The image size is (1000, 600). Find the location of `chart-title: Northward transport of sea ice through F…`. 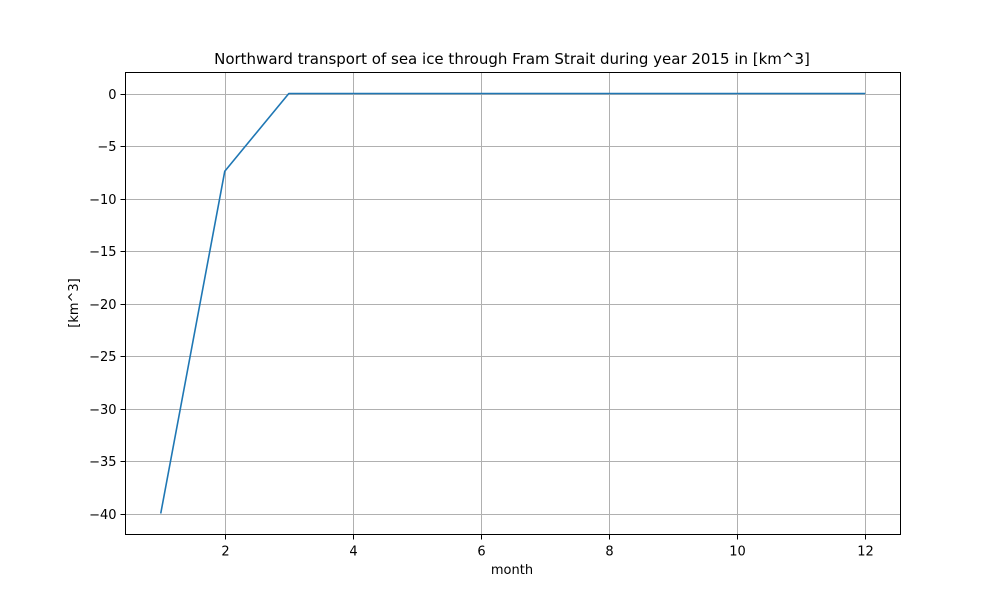

chart-title: Northward transport of sea ice through F… is located at coordinates (512, 59).